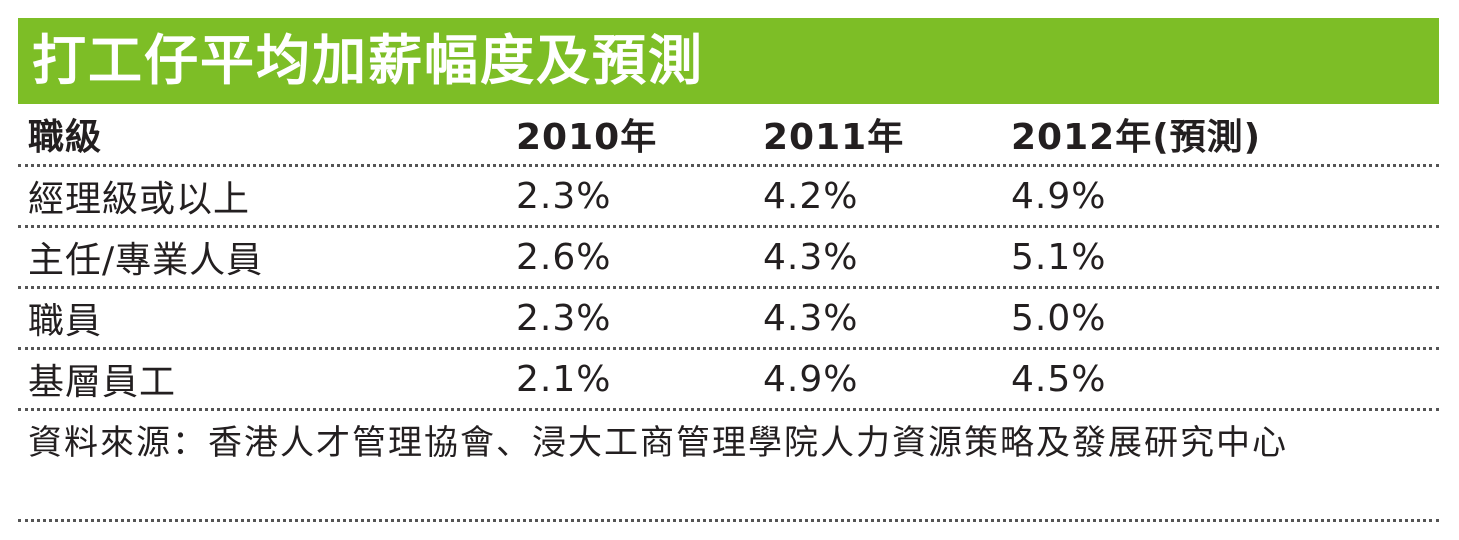 This screenshot has width=1459, height=540. I want to click on header-cell-2011: 2011年, so click(834, 137).